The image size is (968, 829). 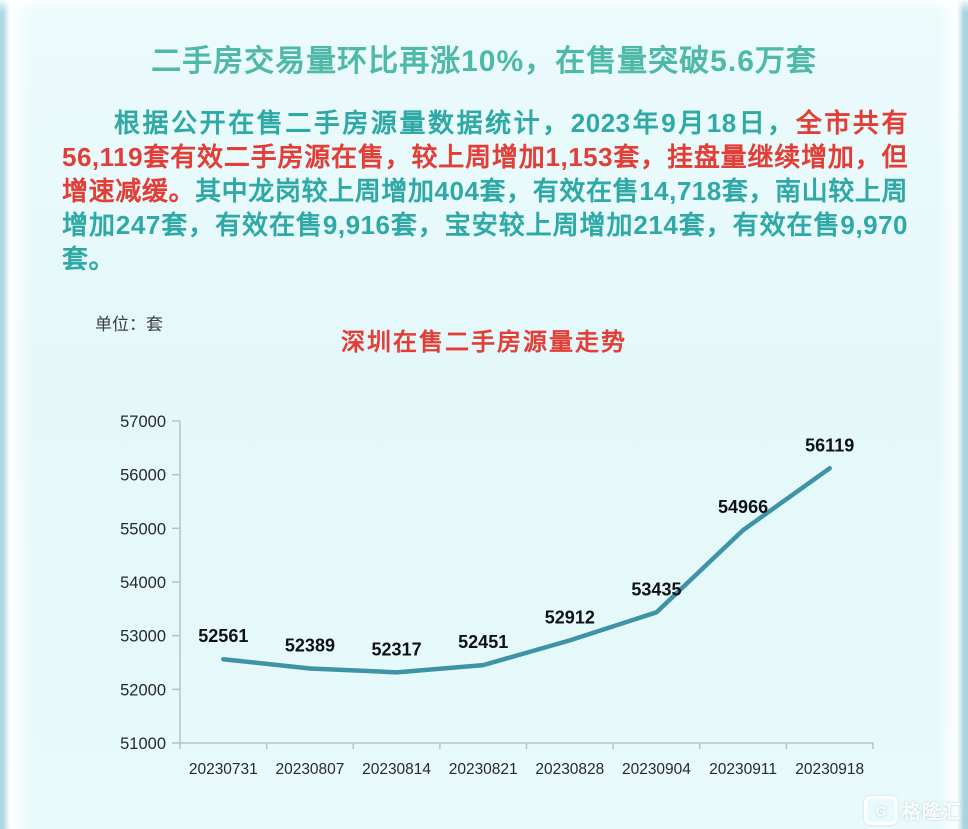 I want to click on summary-segment-intro: 根据公开在售二手房源量数据统计，2023年9月18日，, so click(x=455, y=123).